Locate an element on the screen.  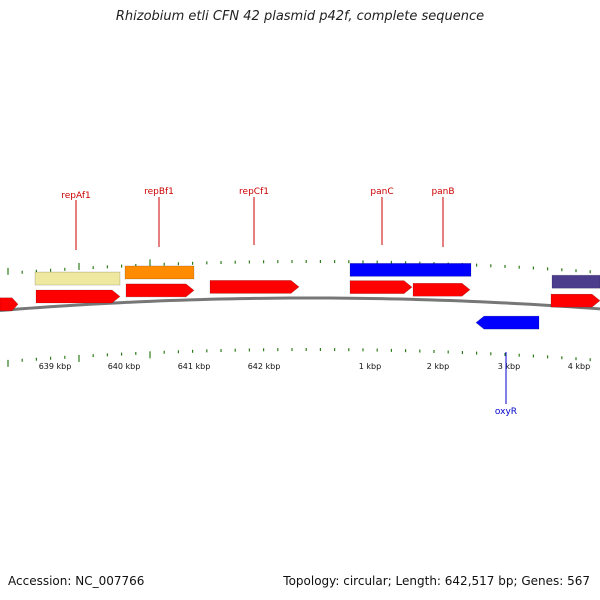
cds-edge-right-arrow is located at coordinates (575, 300).